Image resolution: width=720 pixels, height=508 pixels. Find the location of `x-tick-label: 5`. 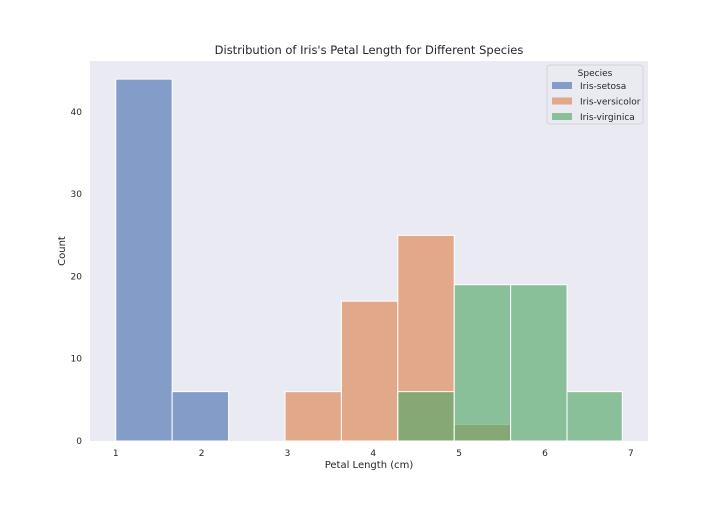

x-tick-label: 5 is located at coordinates (459, 454).